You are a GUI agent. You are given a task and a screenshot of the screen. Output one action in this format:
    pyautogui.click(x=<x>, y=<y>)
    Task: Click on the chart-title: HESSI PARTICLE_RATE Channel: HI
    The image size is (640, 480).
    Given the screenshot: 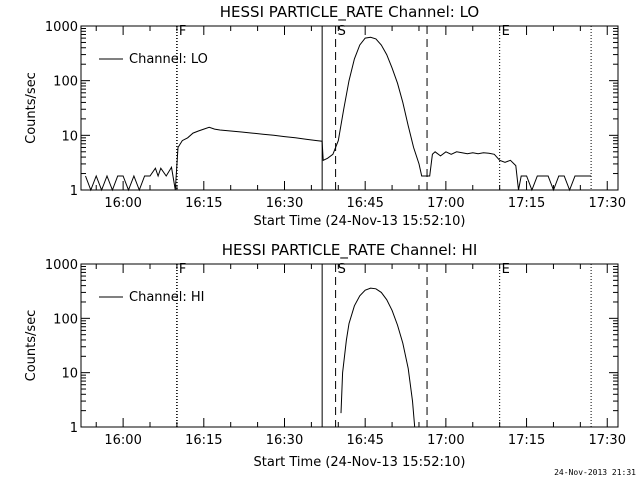 What is the action you would take?
    pyautogui.click(x=350, y=250)
    